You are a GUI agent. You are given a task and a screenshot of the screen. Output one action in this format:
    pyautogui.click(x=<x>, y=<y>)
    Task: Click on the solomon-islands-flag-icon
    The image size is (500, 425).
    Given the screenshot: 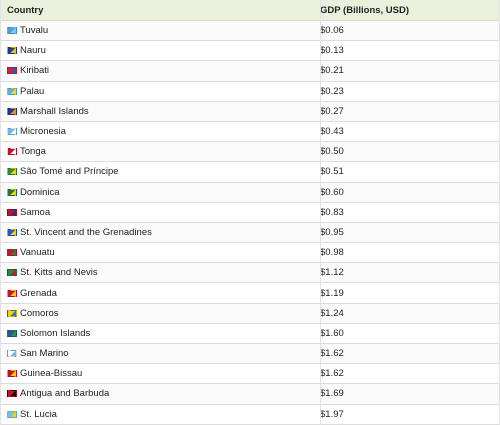 What is the action you would take?
    pyautogui.click(x=12, y=333)
    